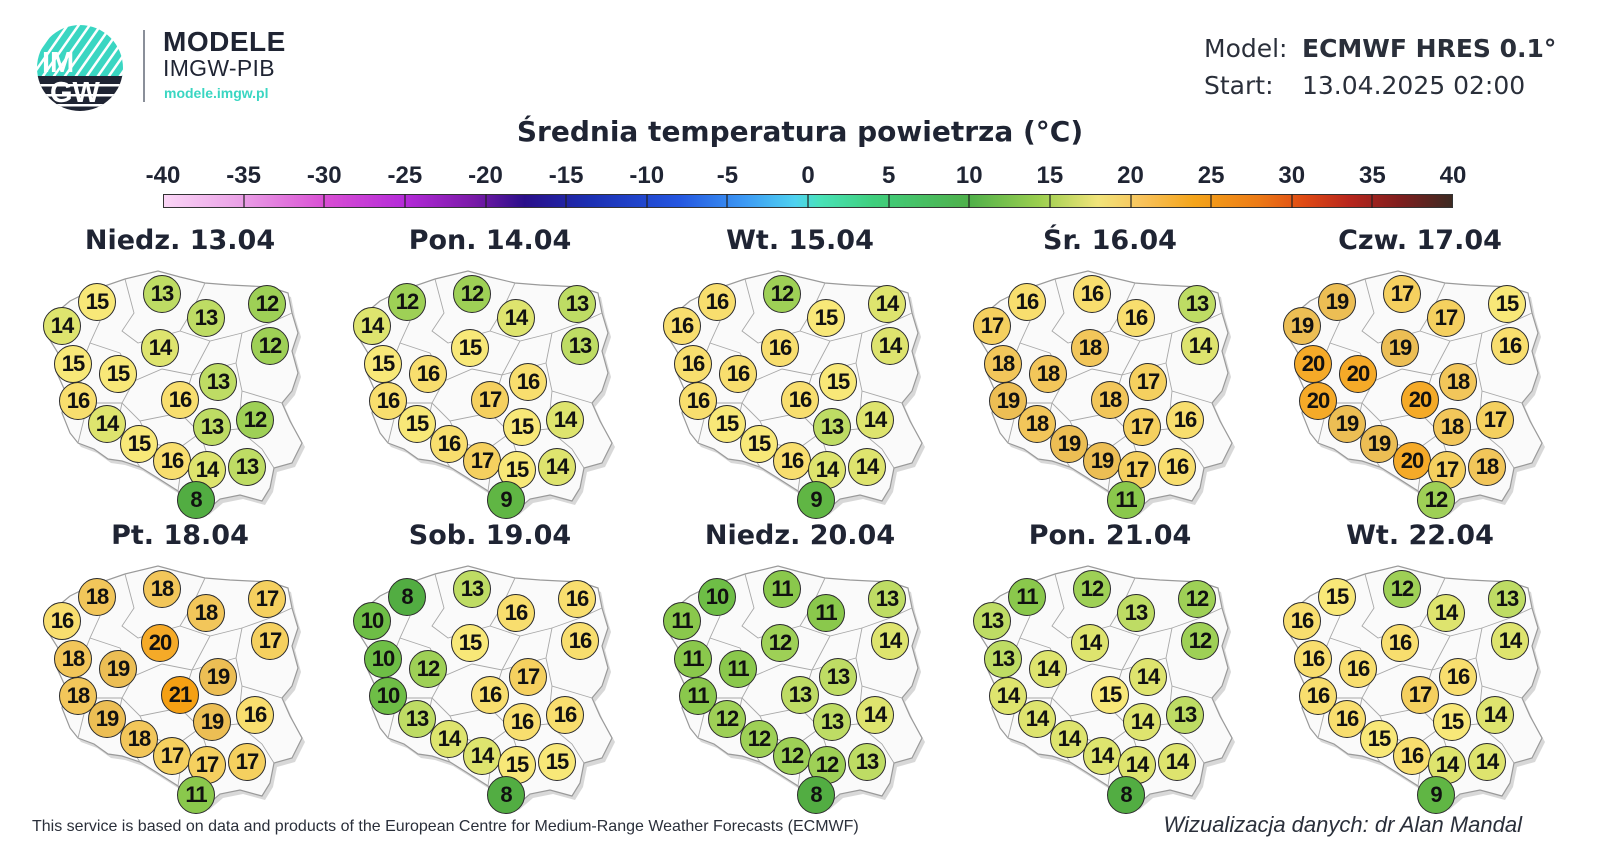  What do you see at coordinates (1050, 175) in the screenshot?
I see `colorbar-tick-label: 15` at bounding box center [1050, 175].